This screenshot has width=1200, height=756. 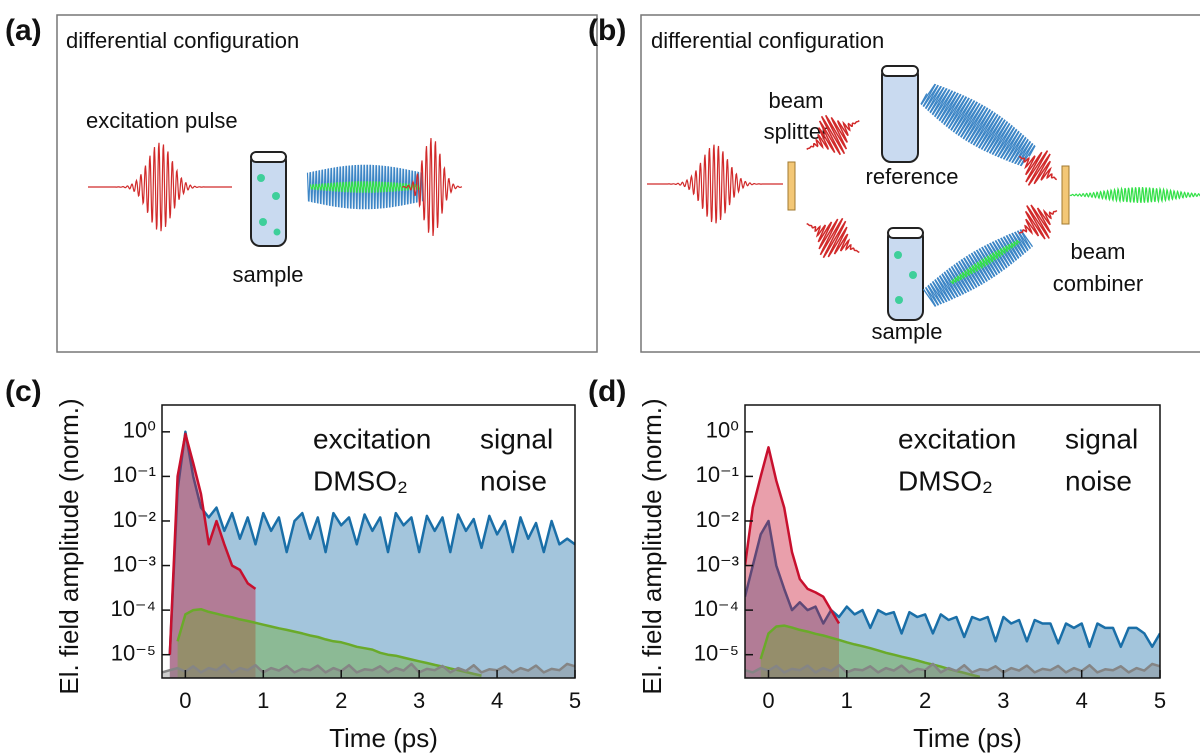 What do you see at coordinates (912, 176) in the screenshot?
I see `label: reference` at bounding box center [912, 176].